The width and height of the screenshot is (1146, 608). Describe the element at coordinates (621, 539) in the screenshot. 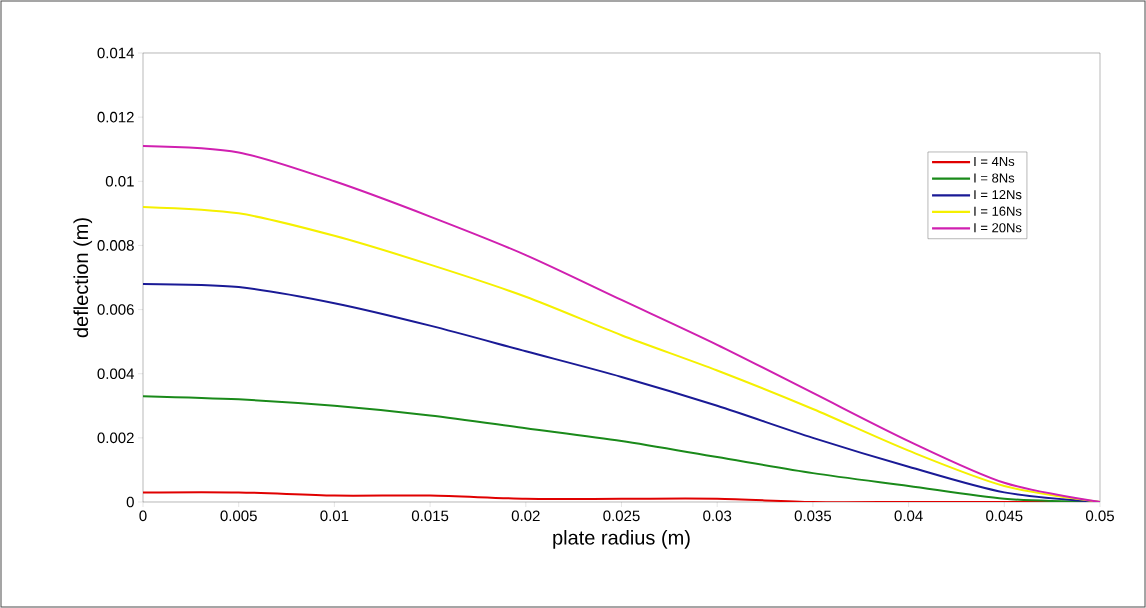

I see `x-axis-title: plate radius (m)` at that location.